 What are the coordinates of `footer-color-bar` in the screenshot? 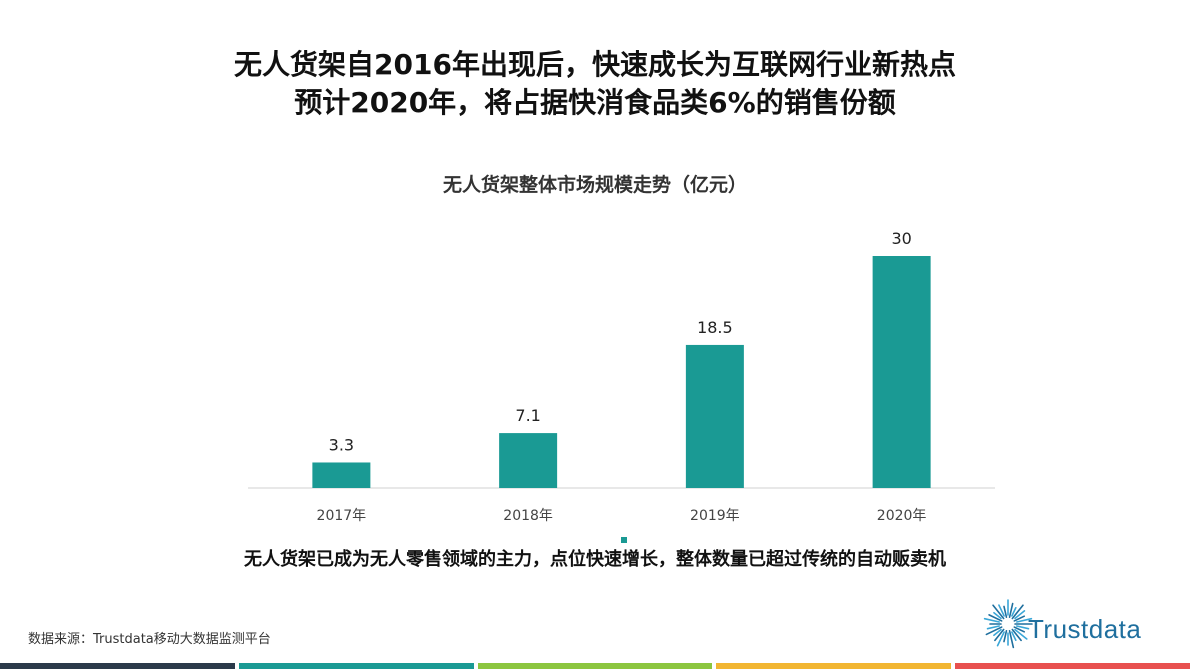 It's located at (595, 666).